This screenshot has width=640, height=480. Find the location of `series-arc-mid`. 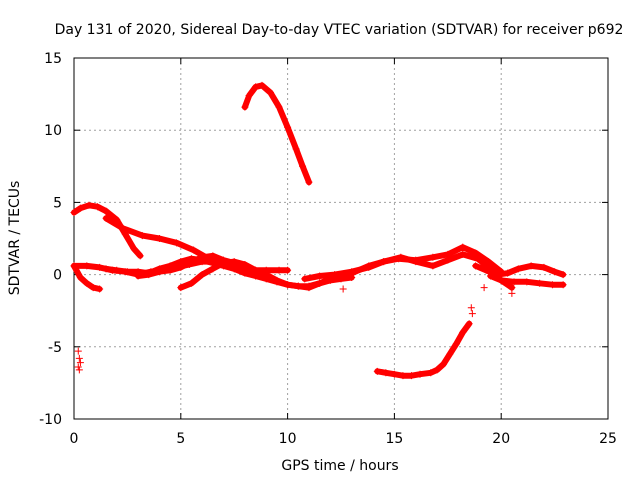

series-arc-mid is located at coordinates (403, 263).